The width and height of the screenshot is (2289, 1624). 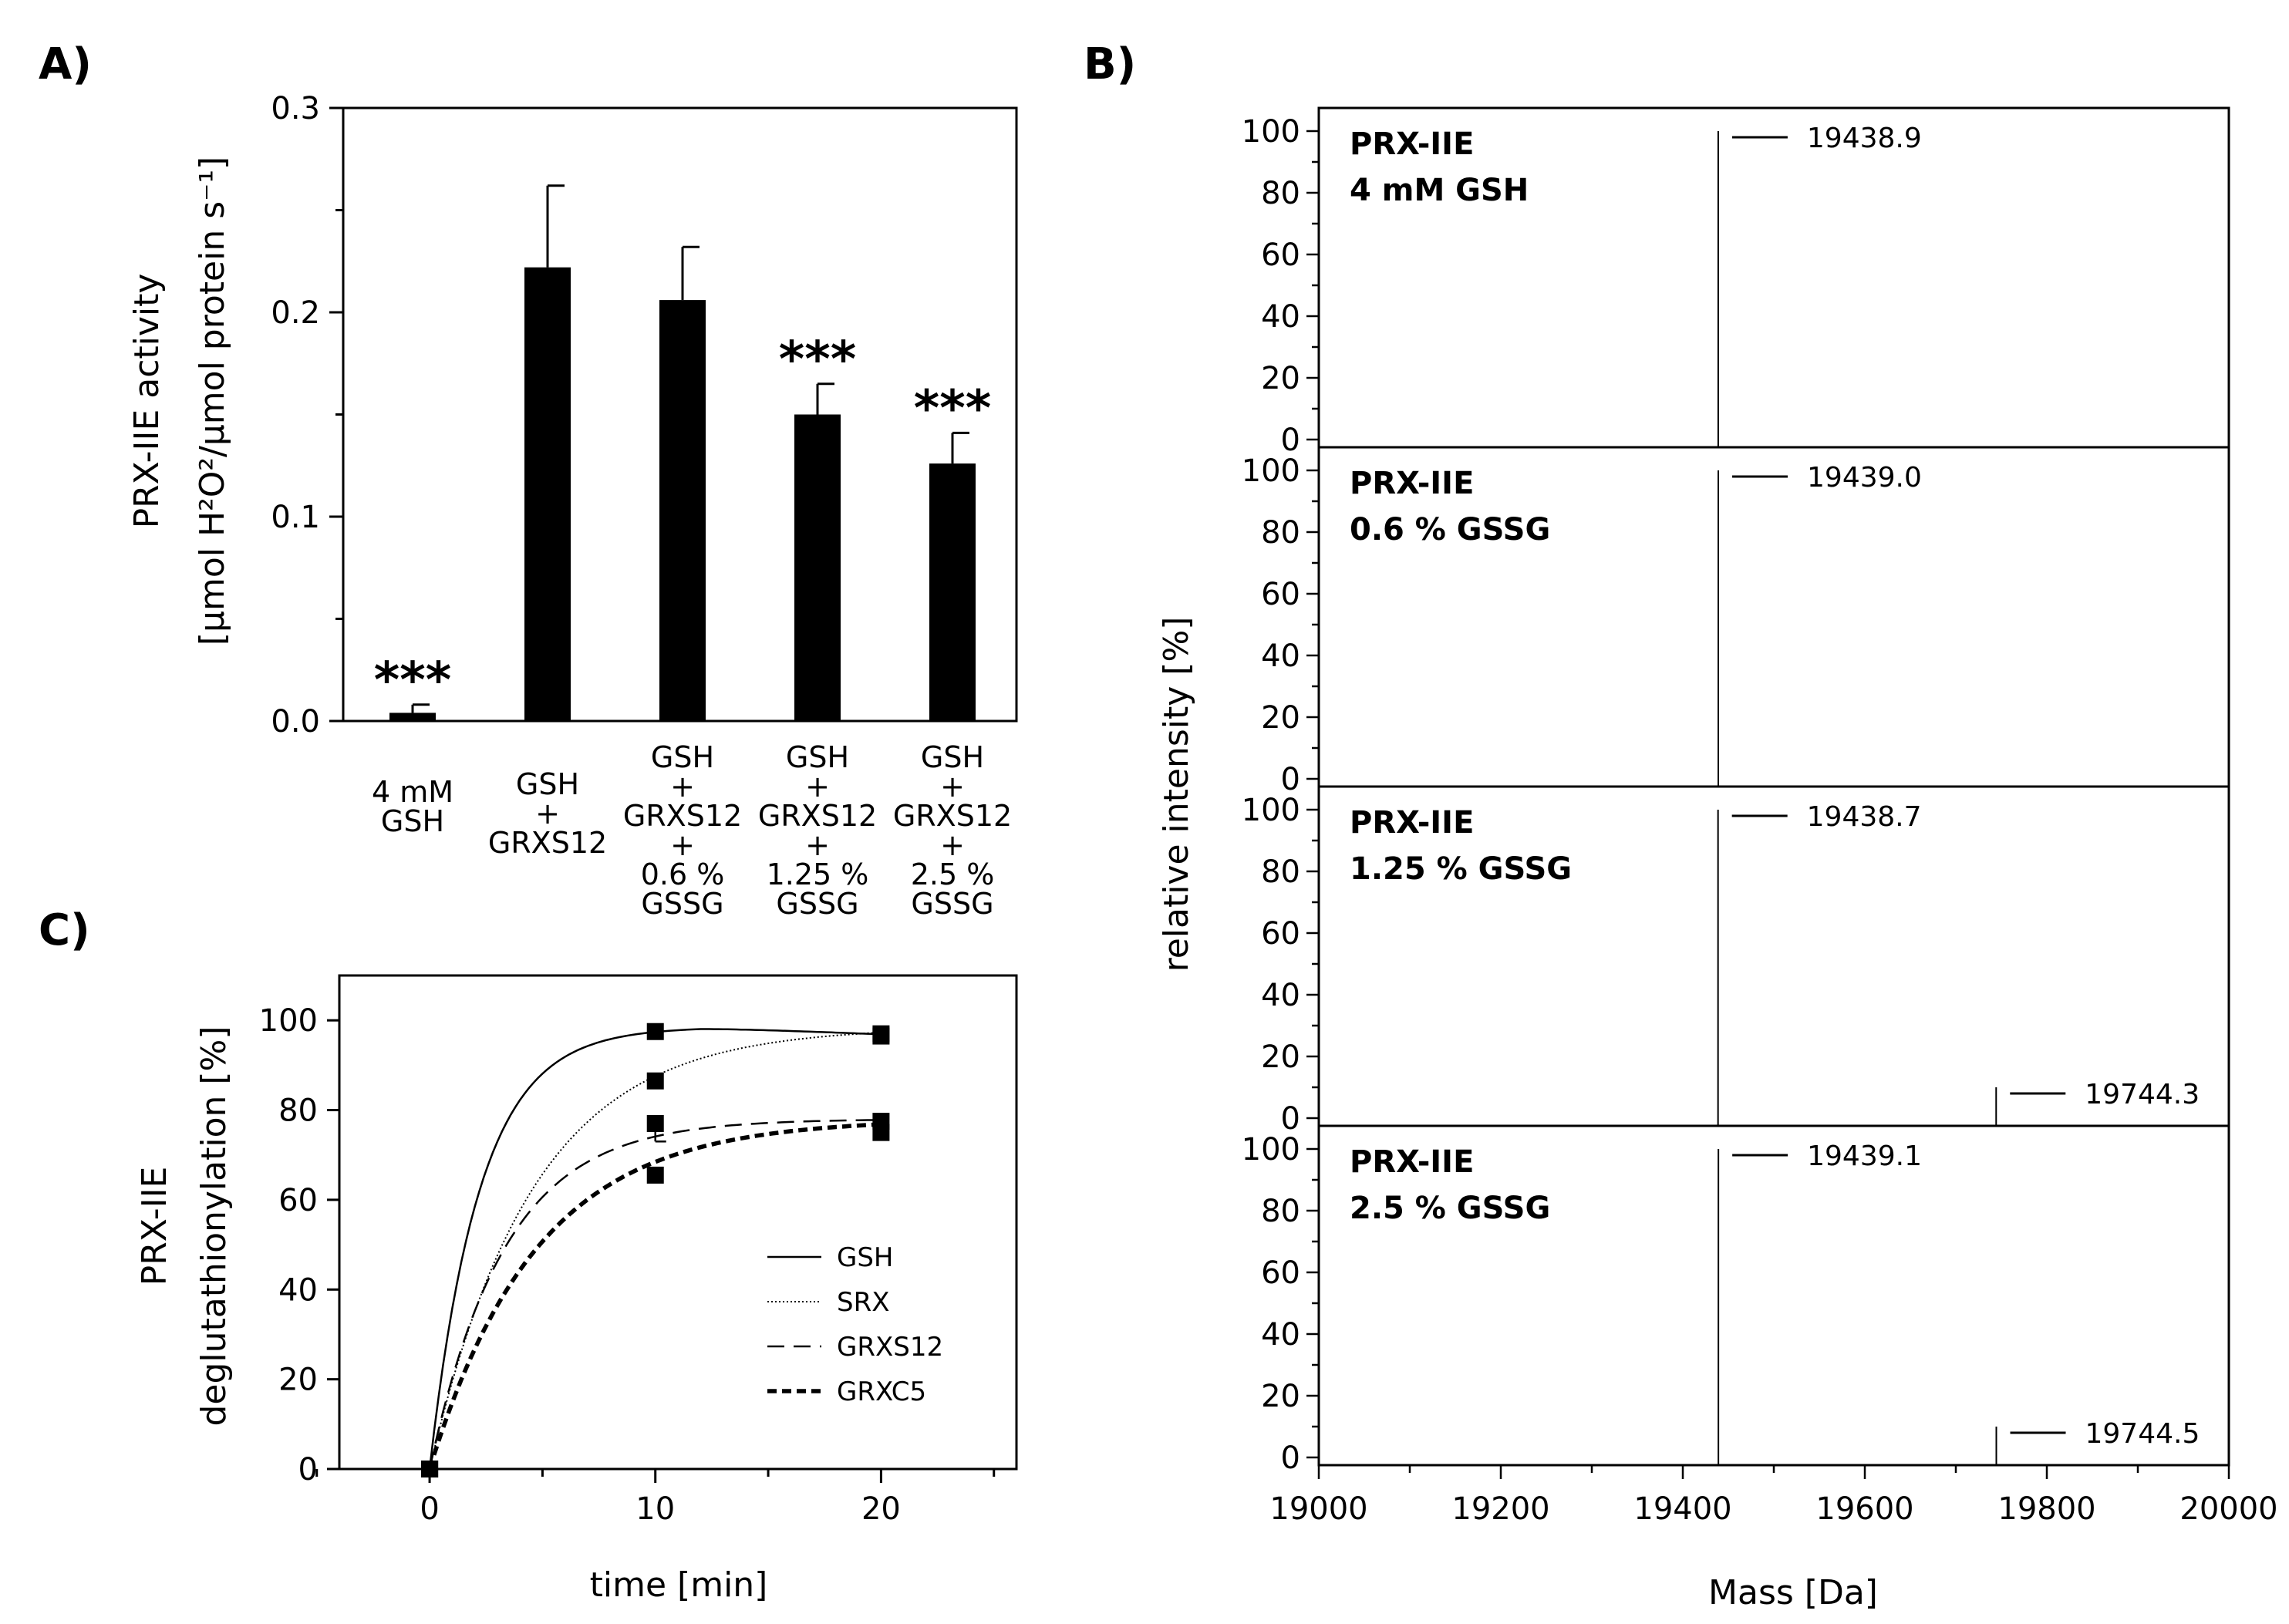 I want to click on panel-a-y-axis: 0.0 0.1 0.2 0.3, so click(x=307, y=416).